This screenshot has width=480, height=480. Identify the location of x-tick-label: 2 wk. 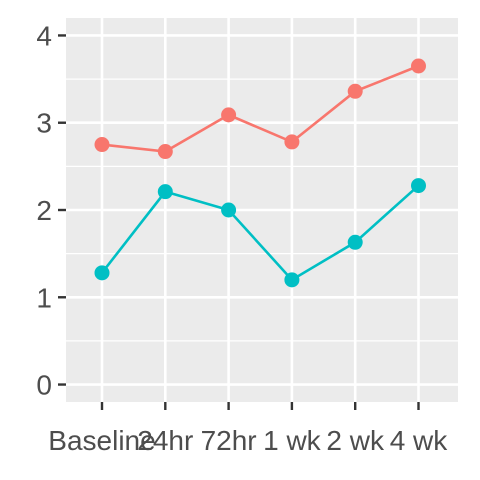
(355, 440).